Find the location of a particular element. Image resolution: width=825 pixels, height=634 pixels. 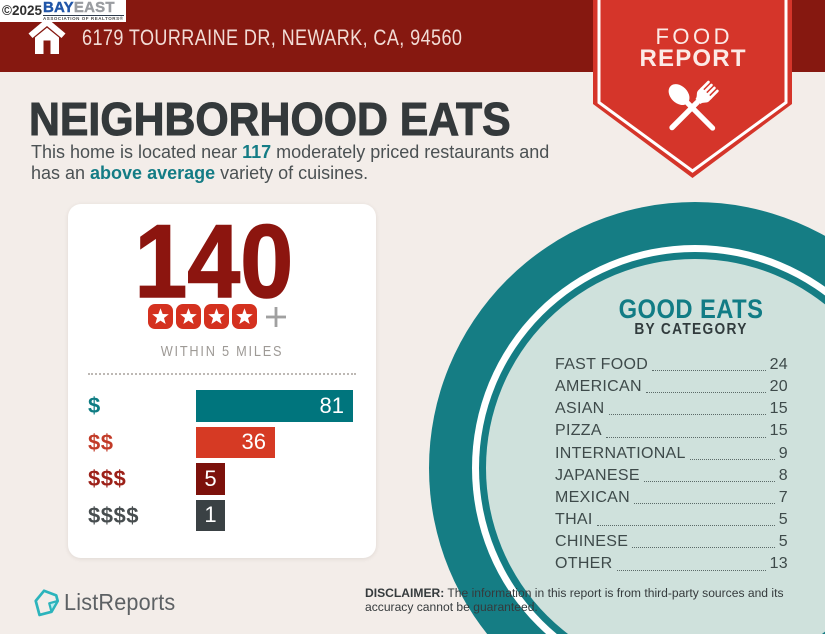

ribbon-title-line2: REPORT is located at coordinates (693, 58).